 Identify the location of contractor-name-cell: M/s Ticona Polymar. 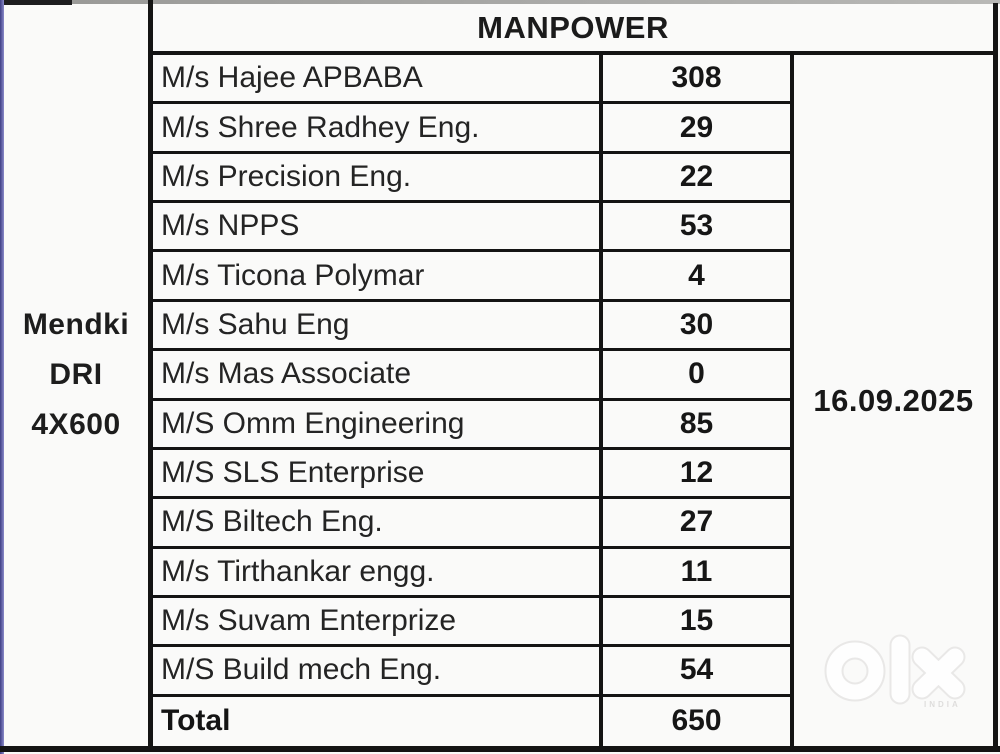
(378, 275).